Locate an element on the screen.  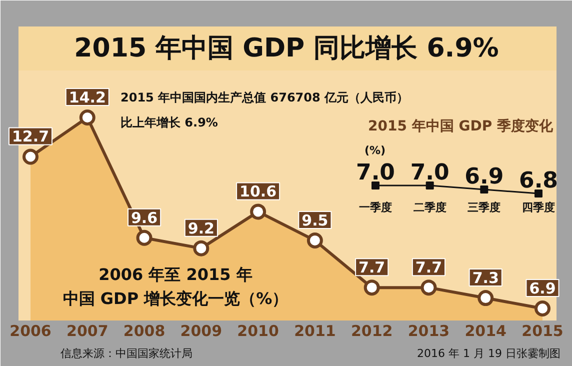
data-label: 12.7 is located at coordinates (31, 137).